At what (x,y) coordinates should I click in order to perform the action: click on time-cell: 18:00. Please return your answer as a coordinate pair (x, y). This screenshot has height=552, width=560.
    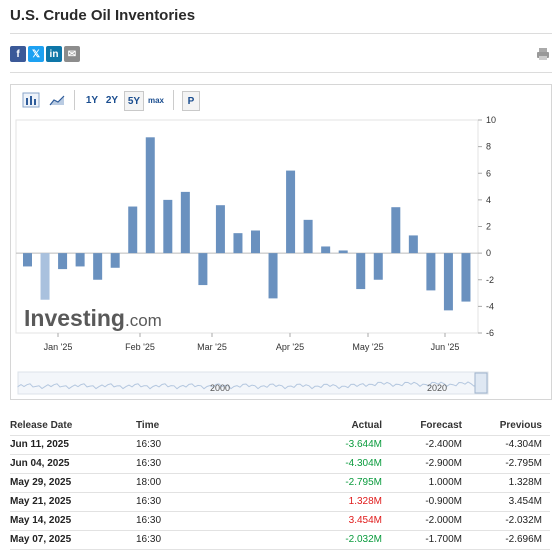
    Looking at the image, I should click on (149, 482).